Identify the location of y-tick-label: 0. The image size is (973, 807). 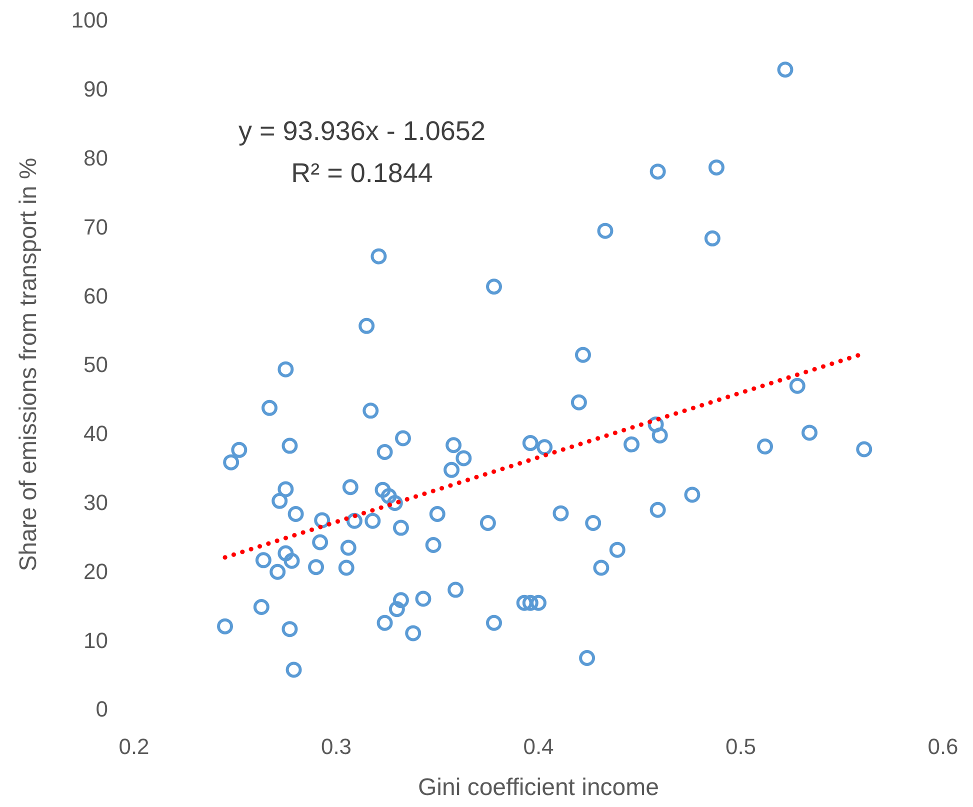
(102, 709).